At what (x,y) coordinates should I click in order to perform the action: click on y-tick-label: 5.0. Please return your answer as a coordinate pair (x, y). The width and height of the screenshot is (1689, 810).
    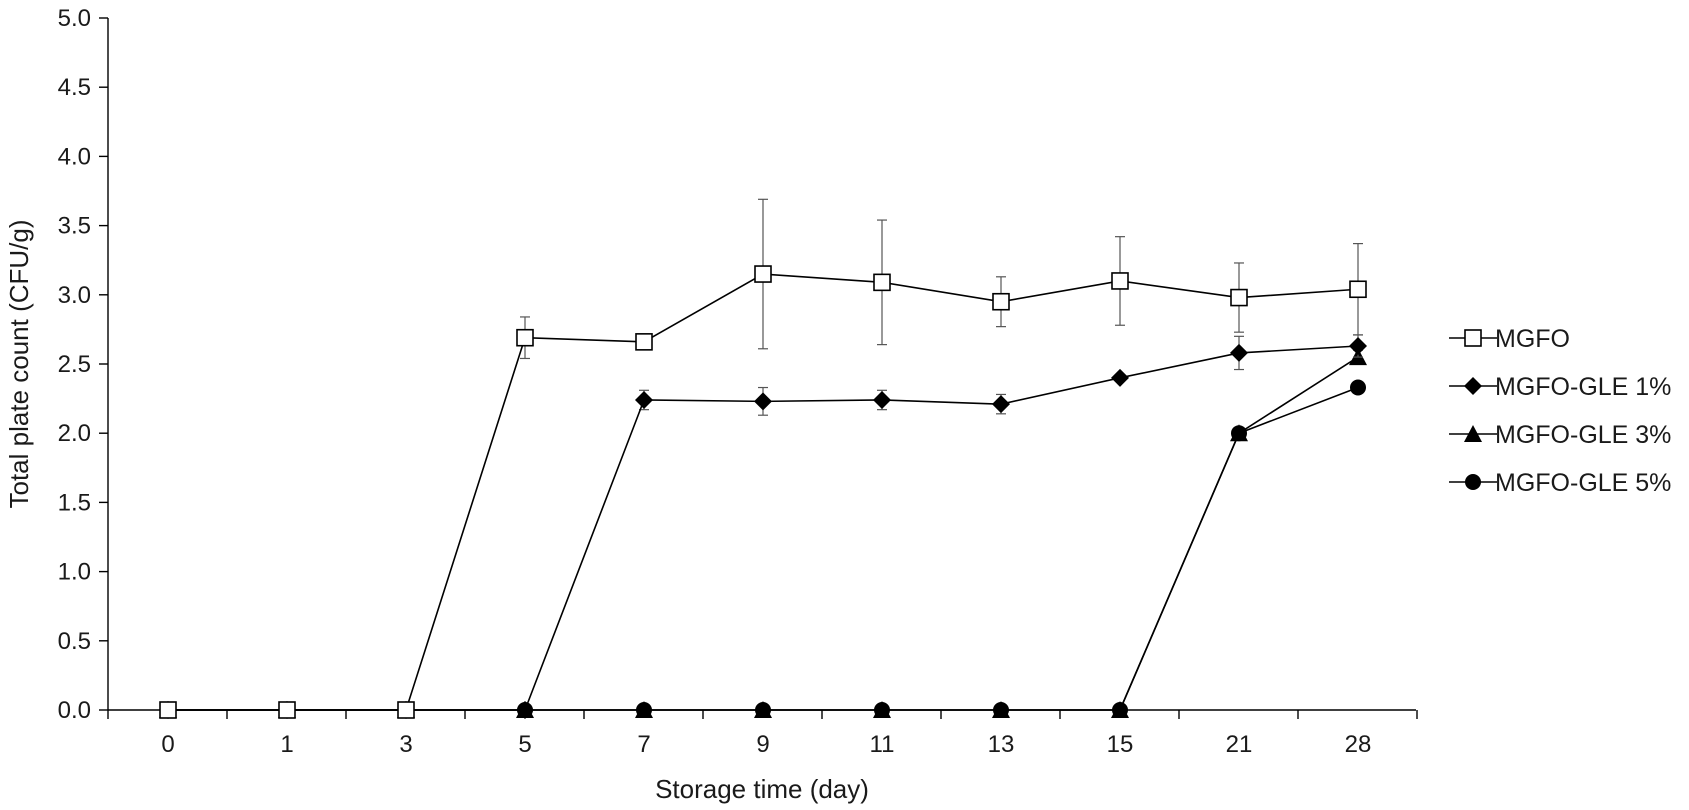
    Looking at the image, I should click on (74, 18).